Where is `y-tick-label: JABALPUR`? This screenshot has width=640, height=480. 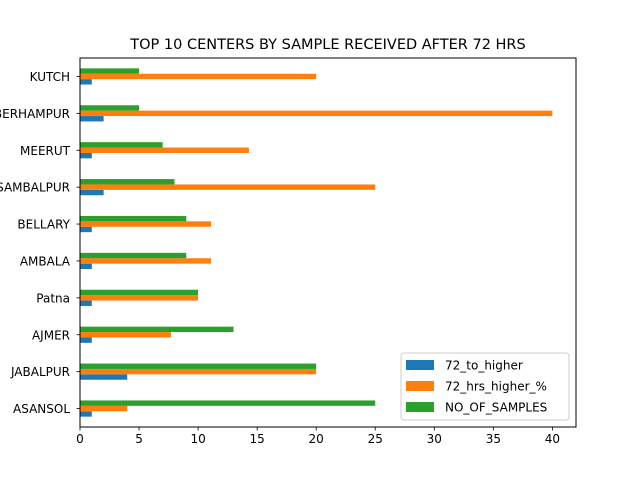 y-tick-label: JABALPUR is located at coordinates (40, 372).